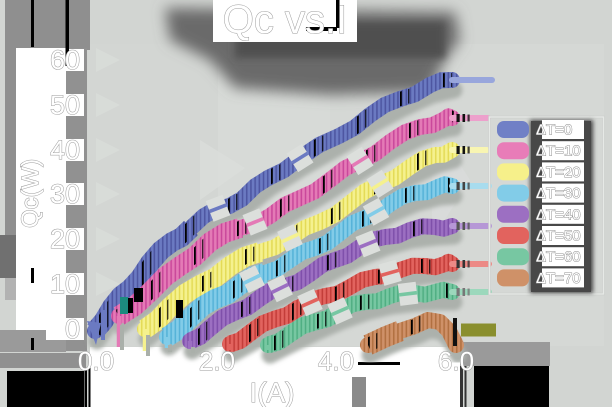  Describe the element at coordinates (271, 392) in the screenshot. I see `svg-text: I(A)` at that location.